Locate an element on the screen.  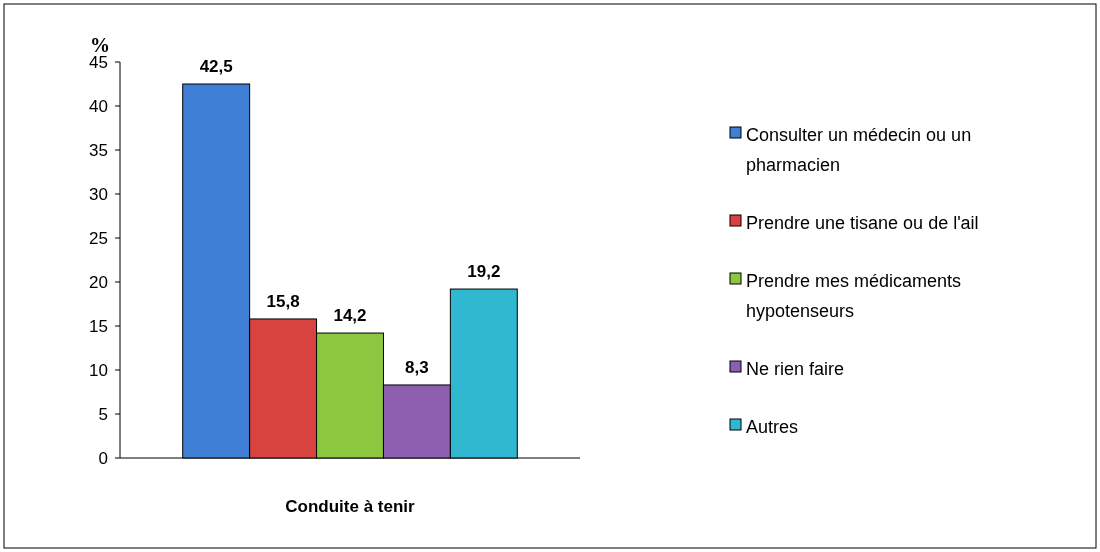
data-label: 19,2 is located at coordinates (484, 272).